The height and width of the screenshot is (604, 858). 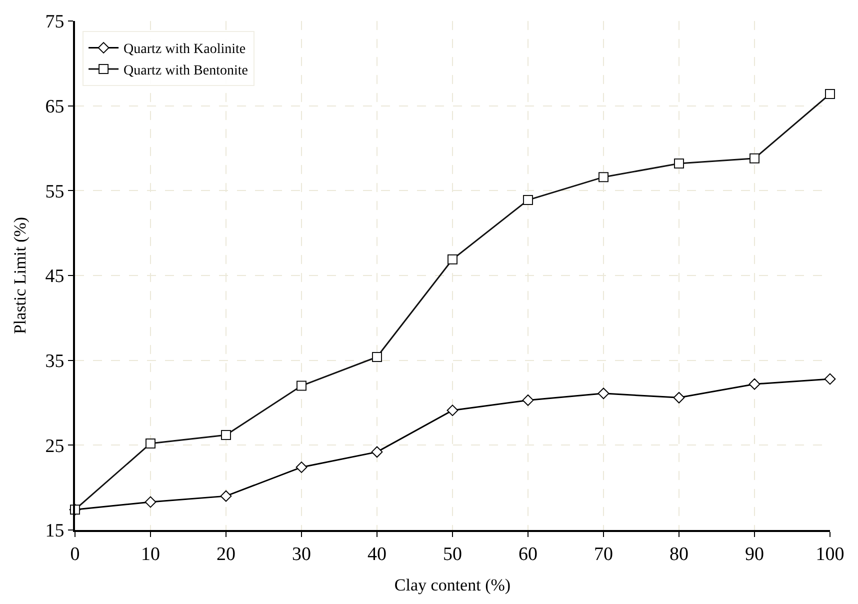 I want to click on x-tick-label: 10, so click(x=150, y=554).